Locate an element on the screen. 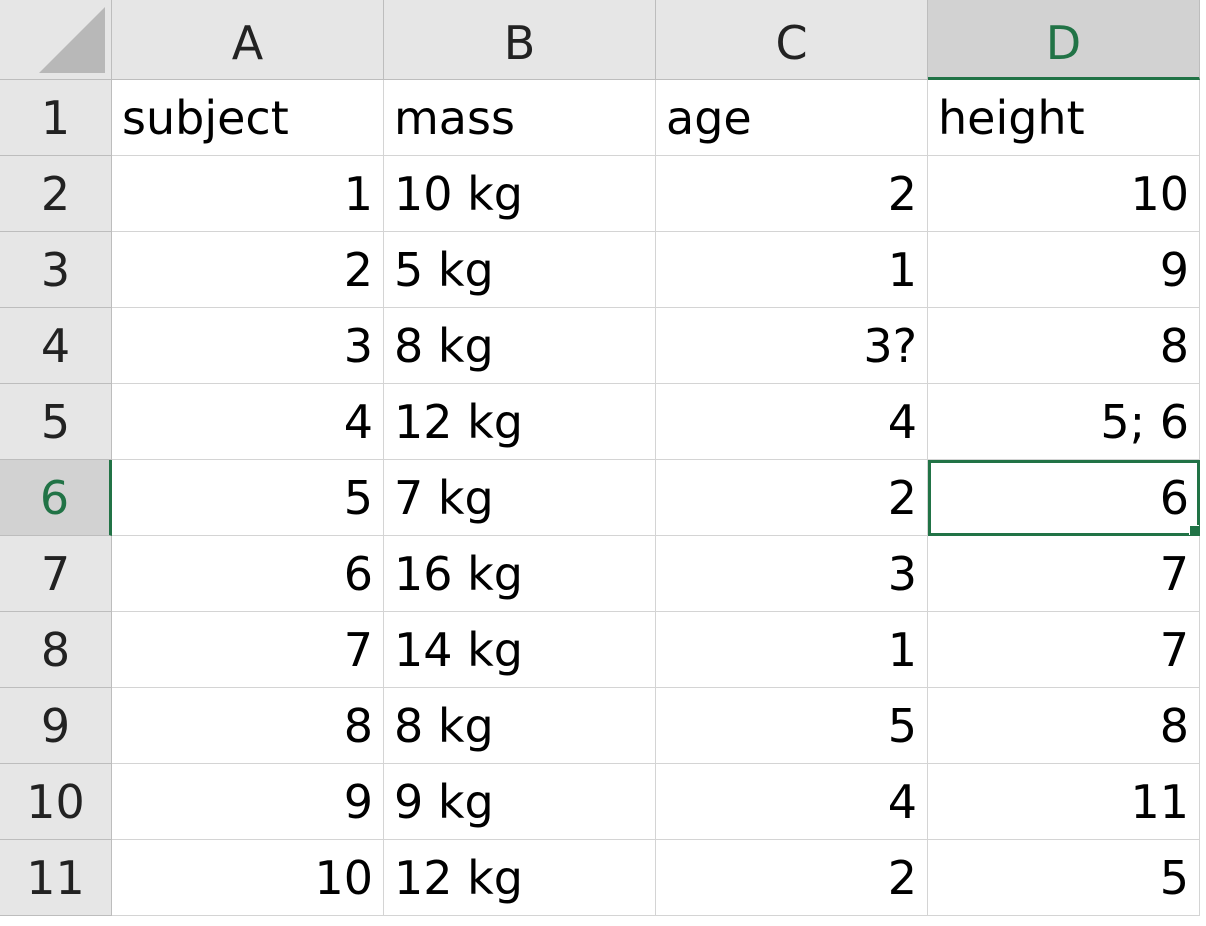  cell-c2: 2 is located at coordinates (792, 194).